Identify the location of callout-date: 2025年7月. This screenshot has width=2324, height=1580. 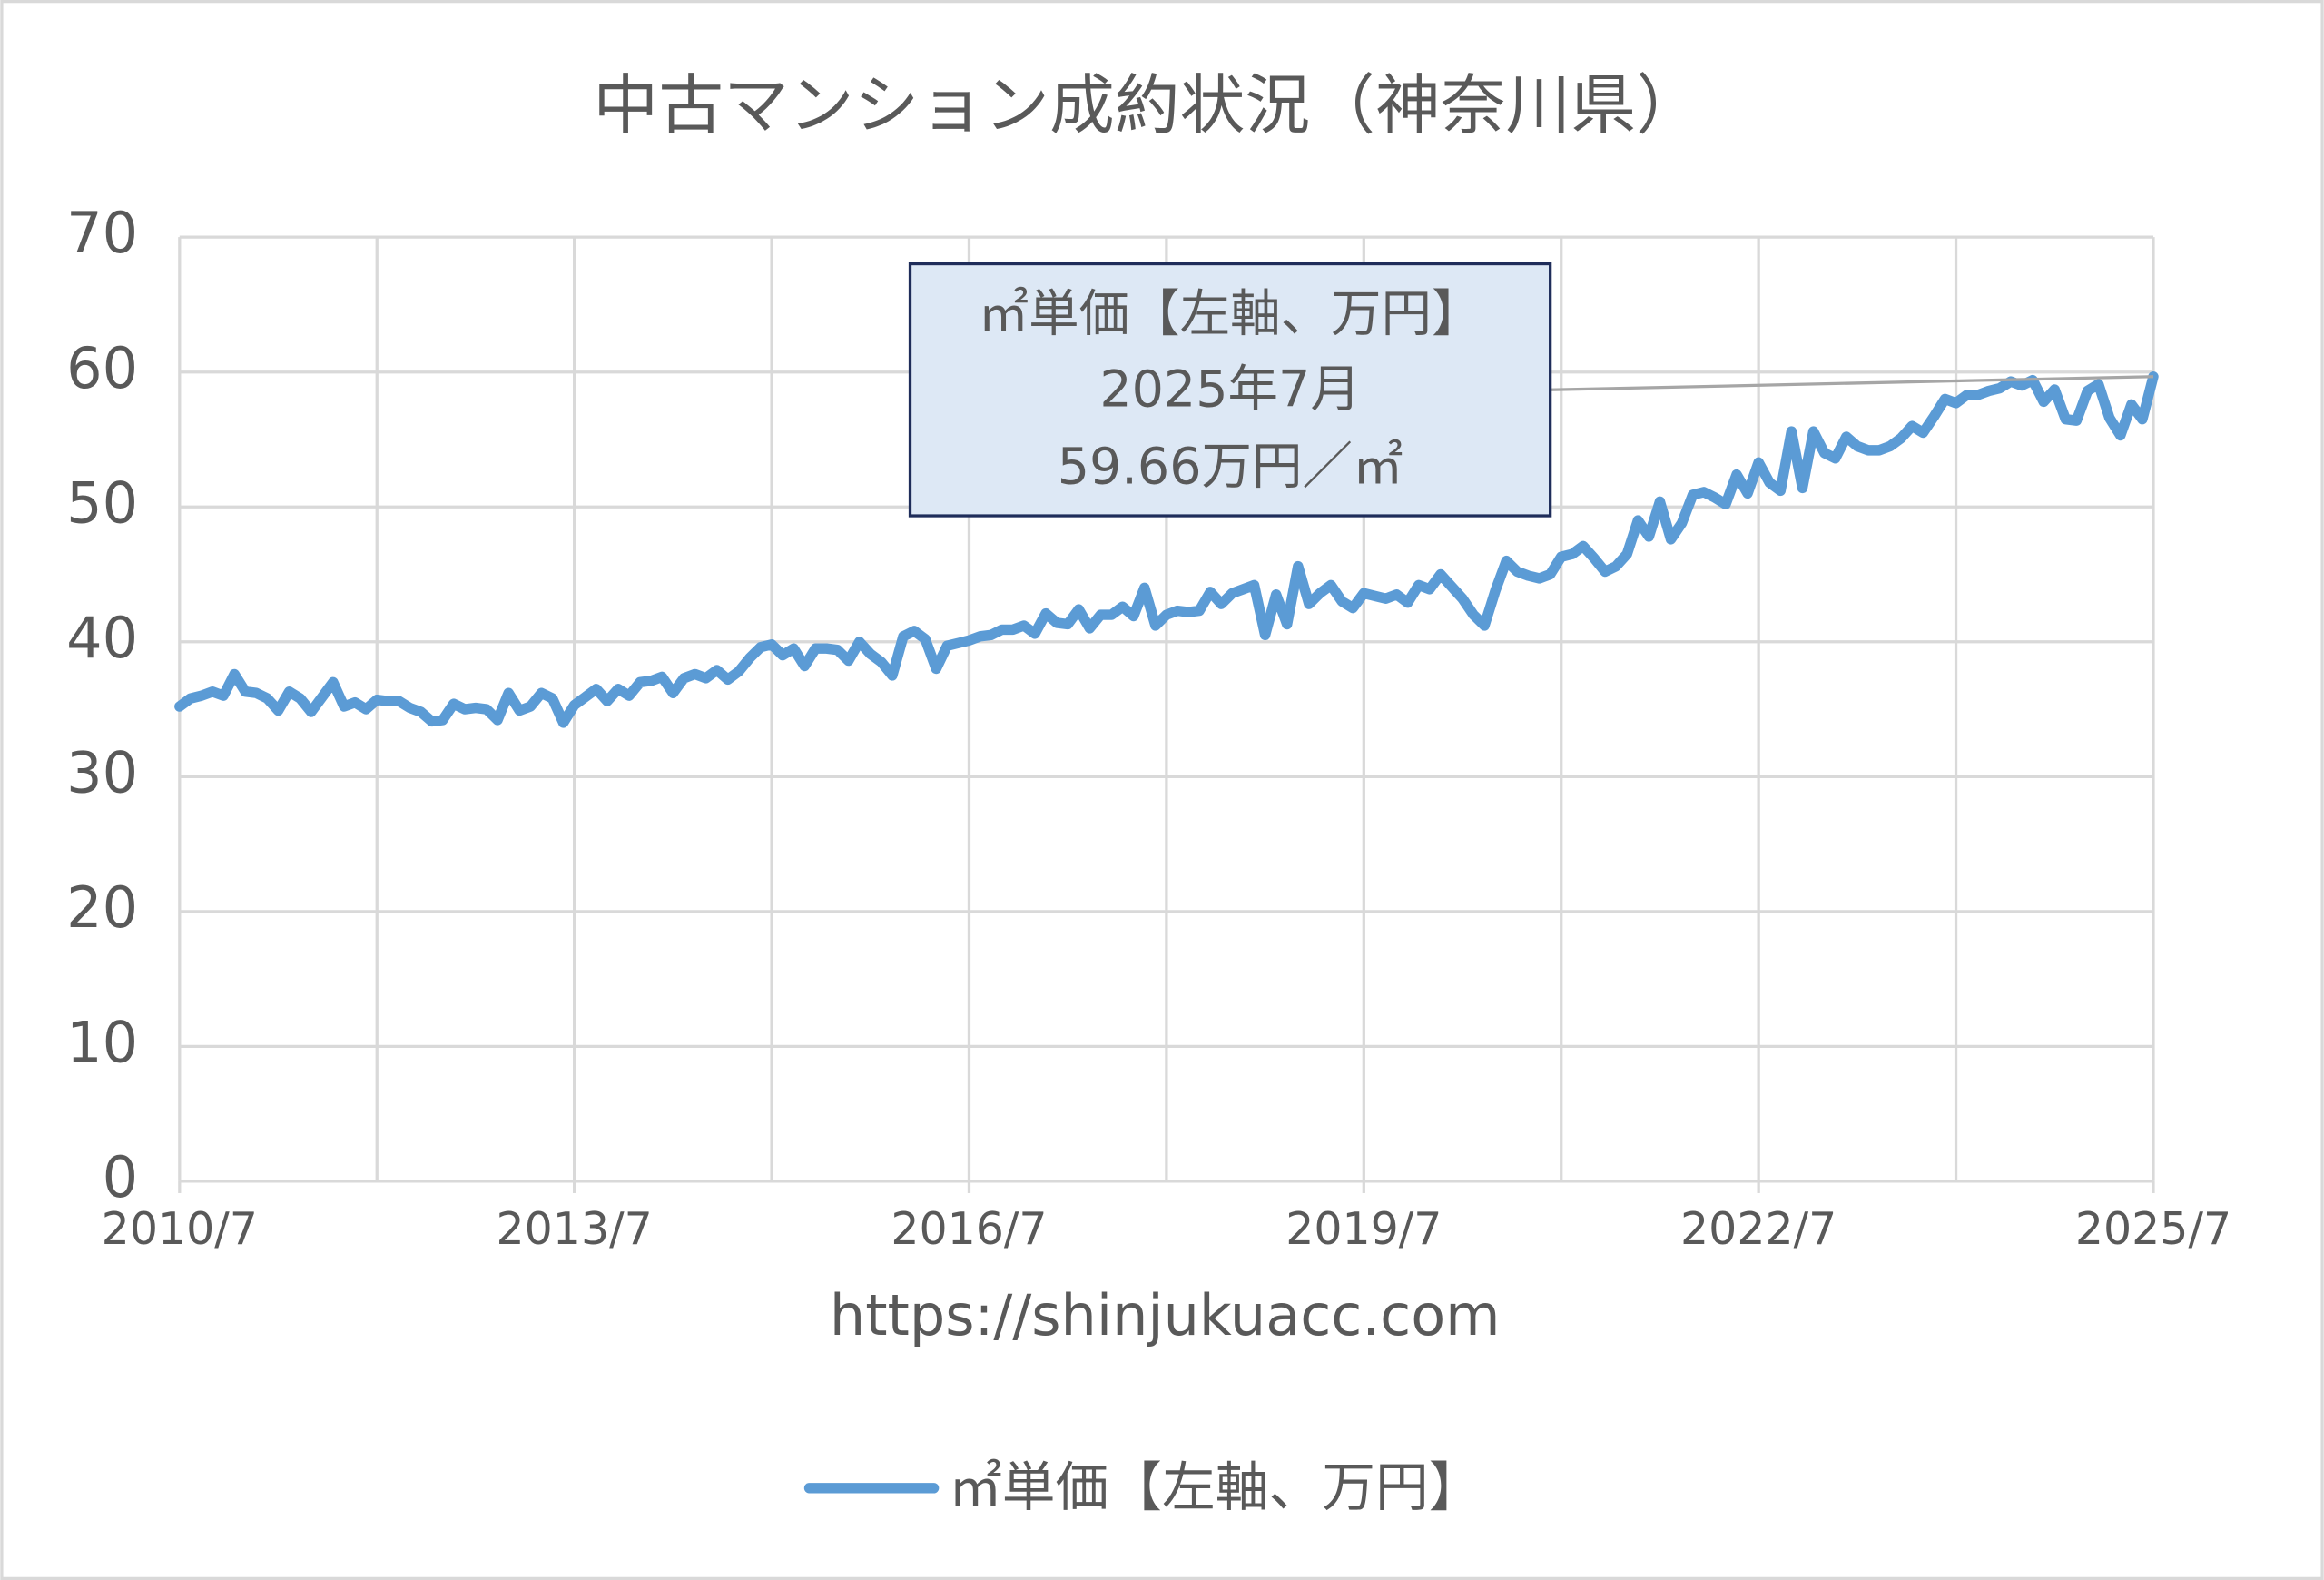
(1229, 390).